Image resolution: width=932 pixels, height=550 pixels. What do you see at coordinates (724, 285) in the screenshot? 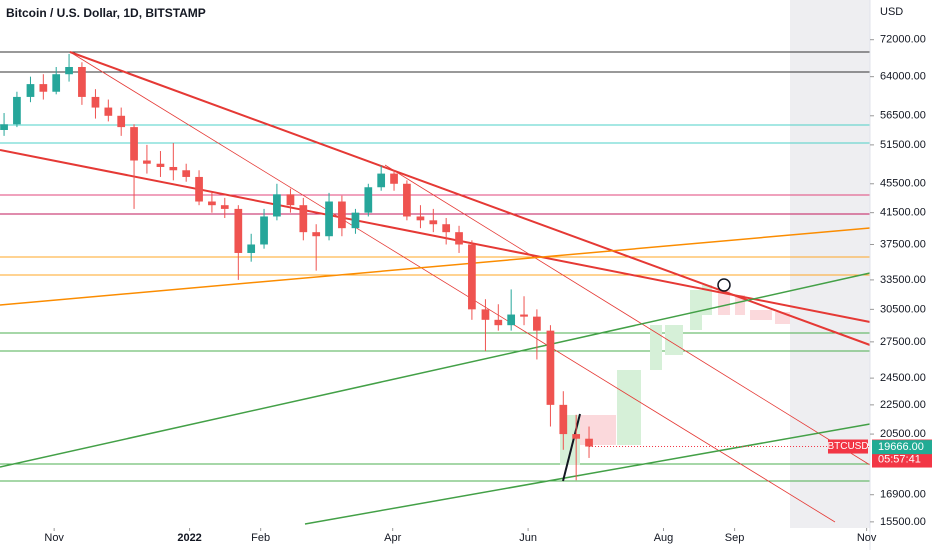
I see `marker-circle` at bounding box center [724, 285].